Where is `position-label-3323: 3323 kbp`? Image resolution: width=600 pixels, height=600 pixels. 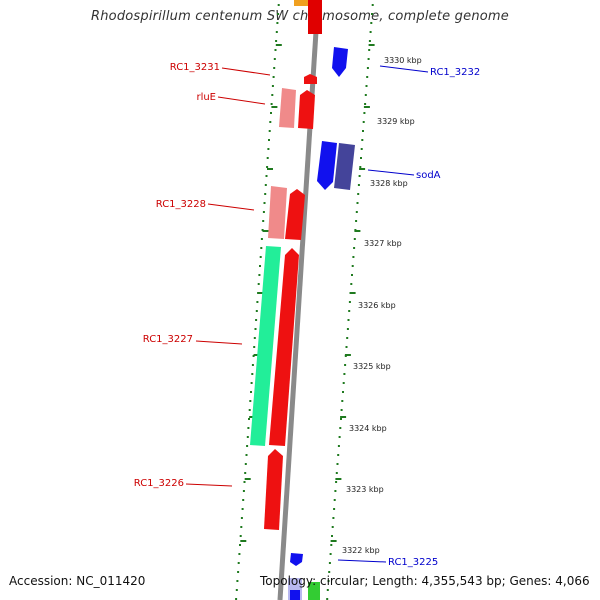
position-label-3323: 3323 kbp is located at coordinates (365, 489).